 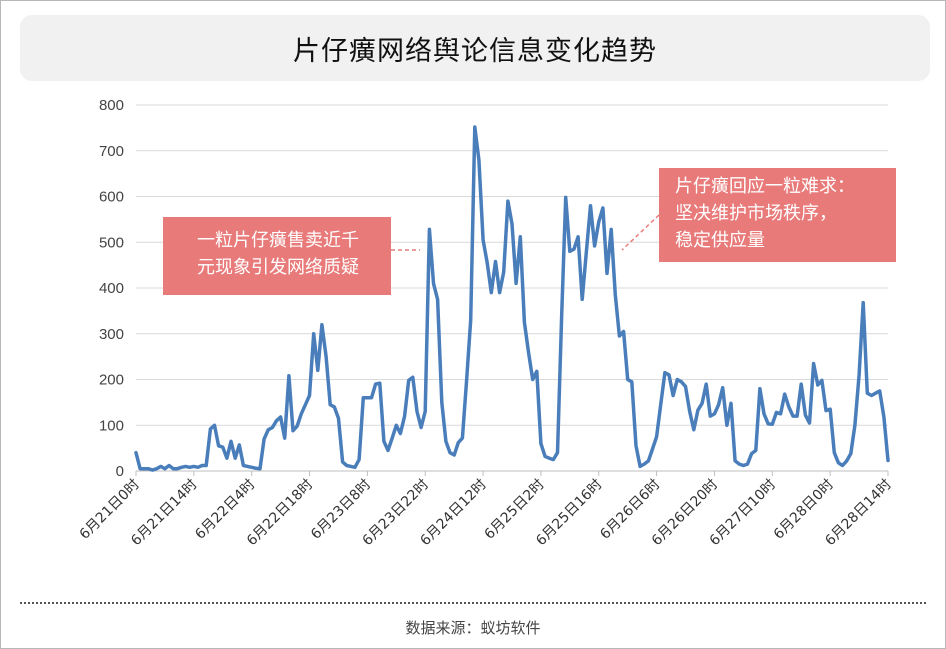 I want to click on callout-right-line3: 稳定供应量, so click(x=720, y=240).